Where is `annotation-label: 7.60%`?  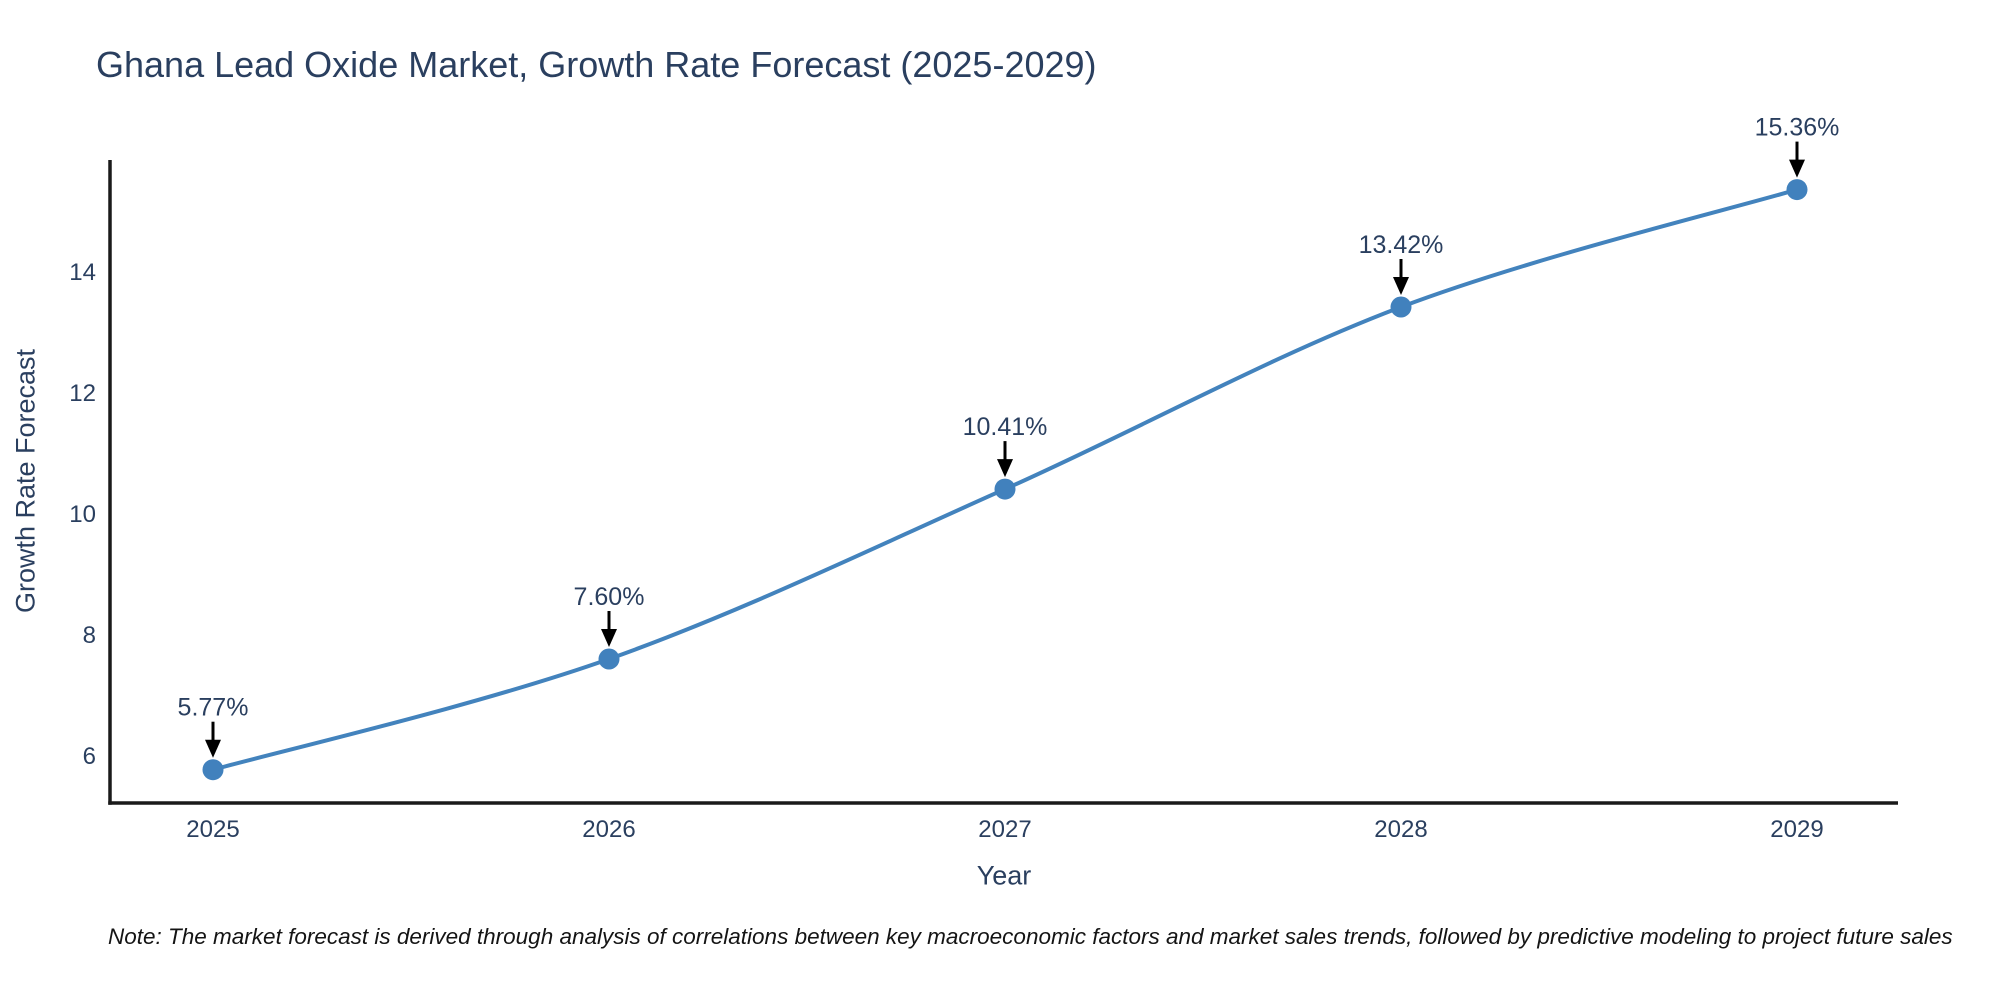 annotation-label: 7.60% is located at coordinates (609, 597).